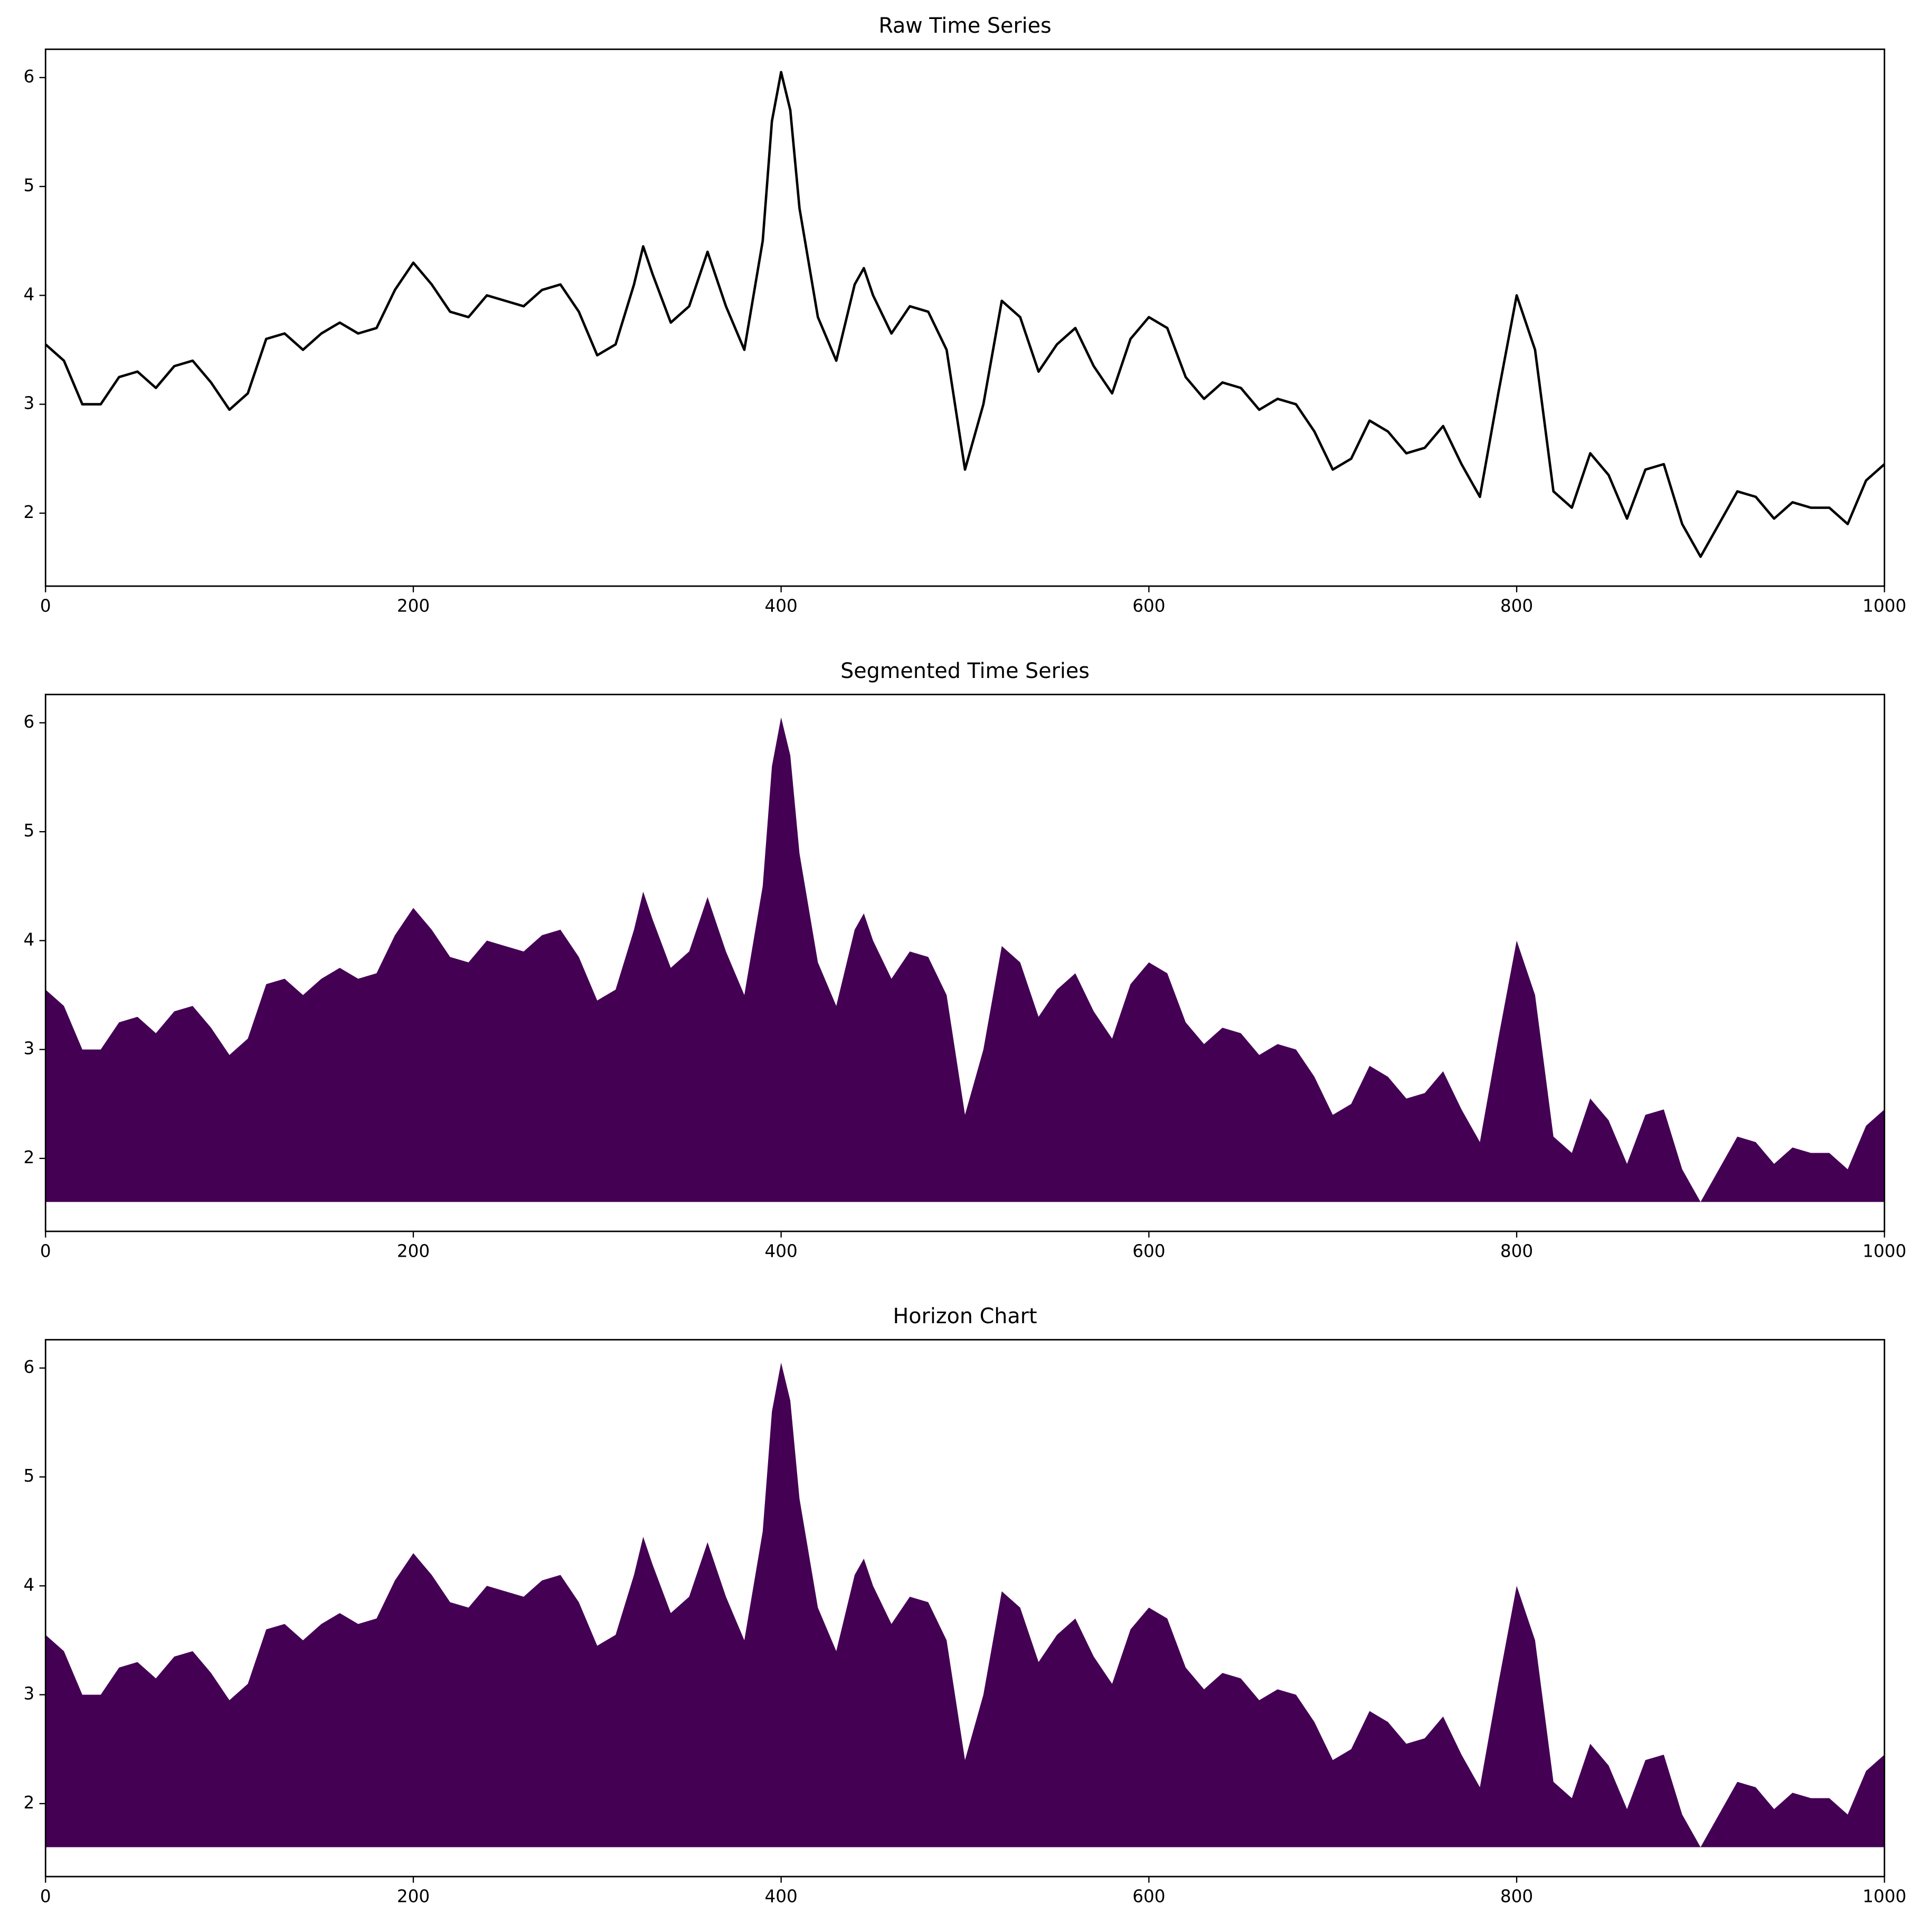 The height and width of the screenshot is (1932, 1930). Describe the element at coordinates (964, 26) in the screenshot. I see `chart-title: Raw Time Series` at that location.